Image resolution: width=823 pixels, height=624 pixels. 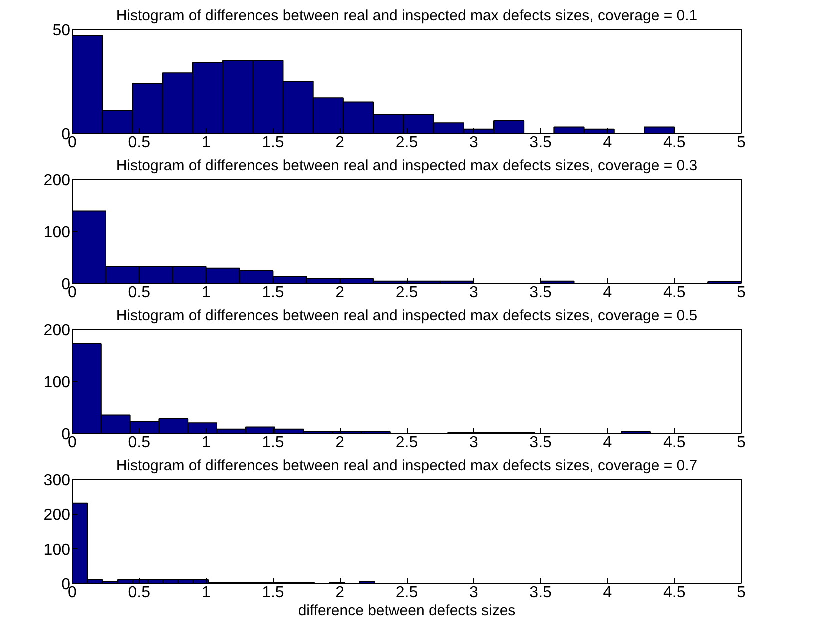 What do you see at coordinates (57, 481) in the screenshot?
I see `y-tick-label: 300` at bounding box center [57, 481].